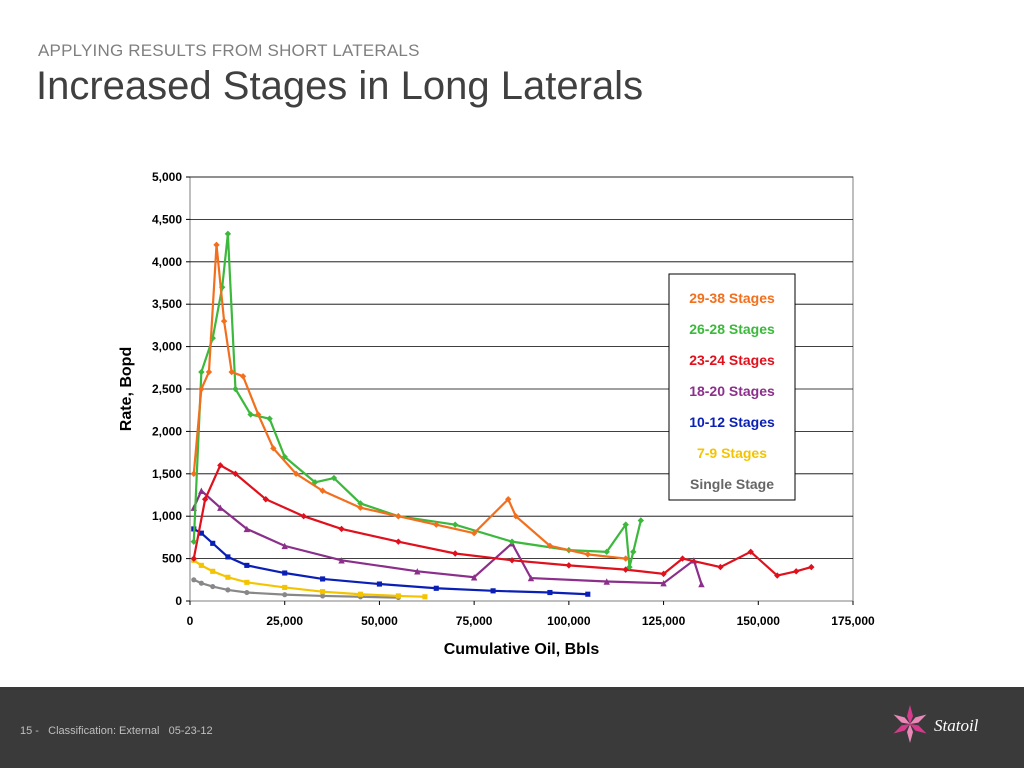 The width and height of the screenshot is (1024, 768). I want to click on y-tick-label: 1,000, so click(167, 516).